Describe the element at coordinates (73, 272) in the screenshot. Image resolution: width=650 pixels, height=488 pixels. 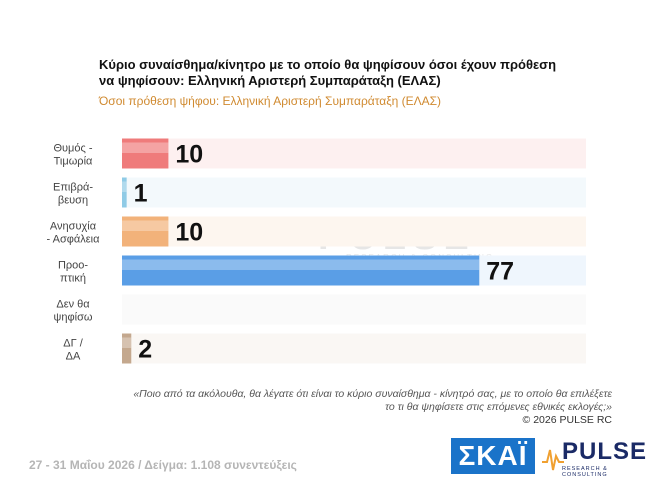
I see `category-label: Προο-πτική` at that location.